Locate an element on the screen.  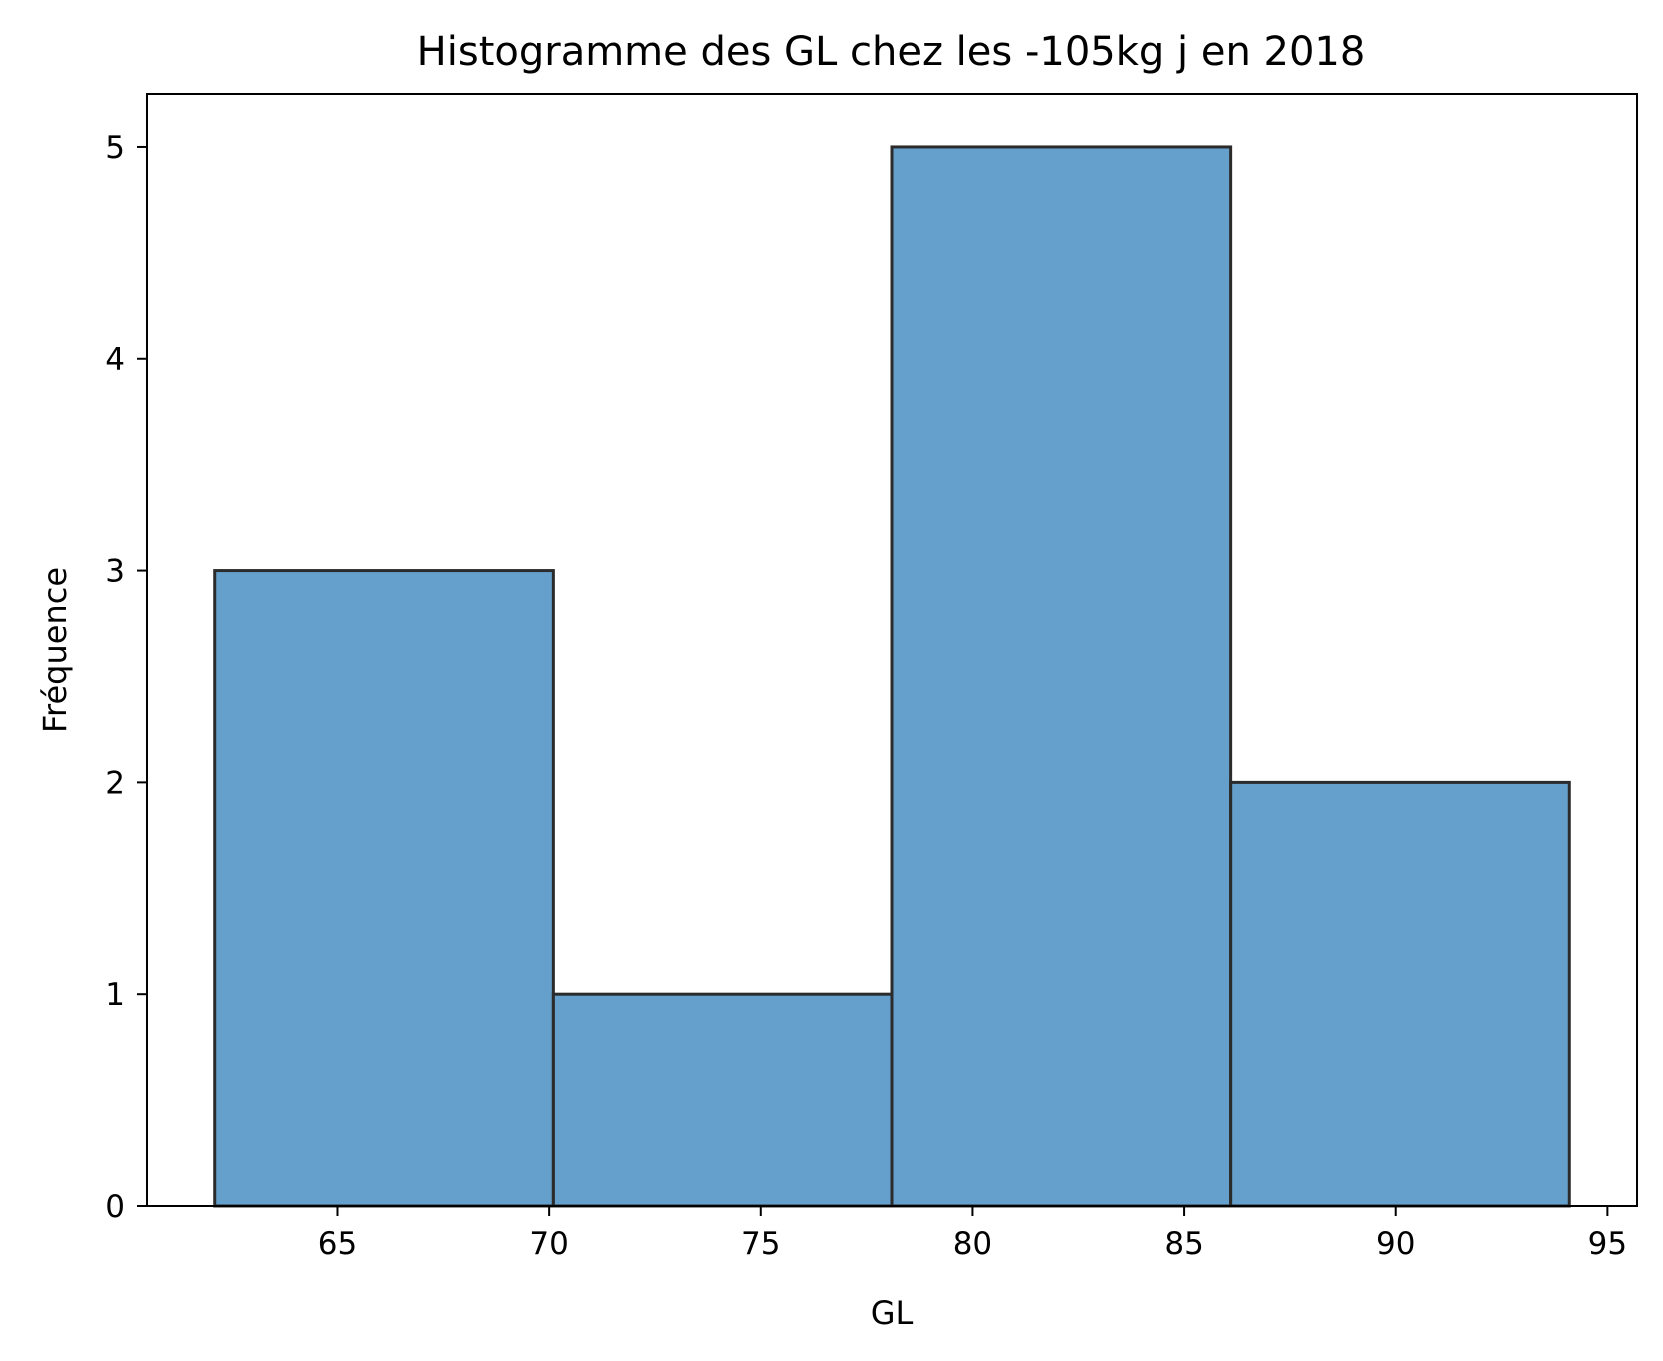
y-tick-label: 2 is located at coordinates (115, 783).